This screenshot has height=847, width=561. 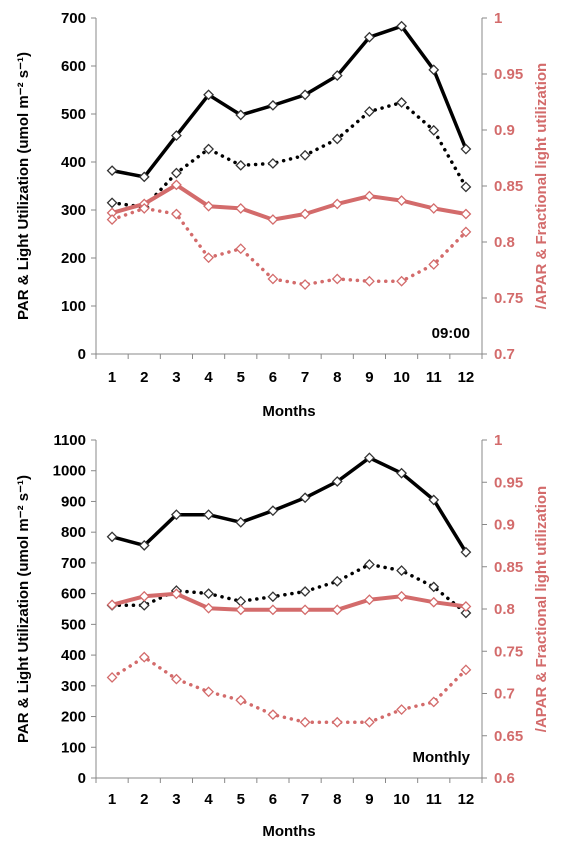 I want to click on panel-annotation: Monthly, so click(x=442, y=757).